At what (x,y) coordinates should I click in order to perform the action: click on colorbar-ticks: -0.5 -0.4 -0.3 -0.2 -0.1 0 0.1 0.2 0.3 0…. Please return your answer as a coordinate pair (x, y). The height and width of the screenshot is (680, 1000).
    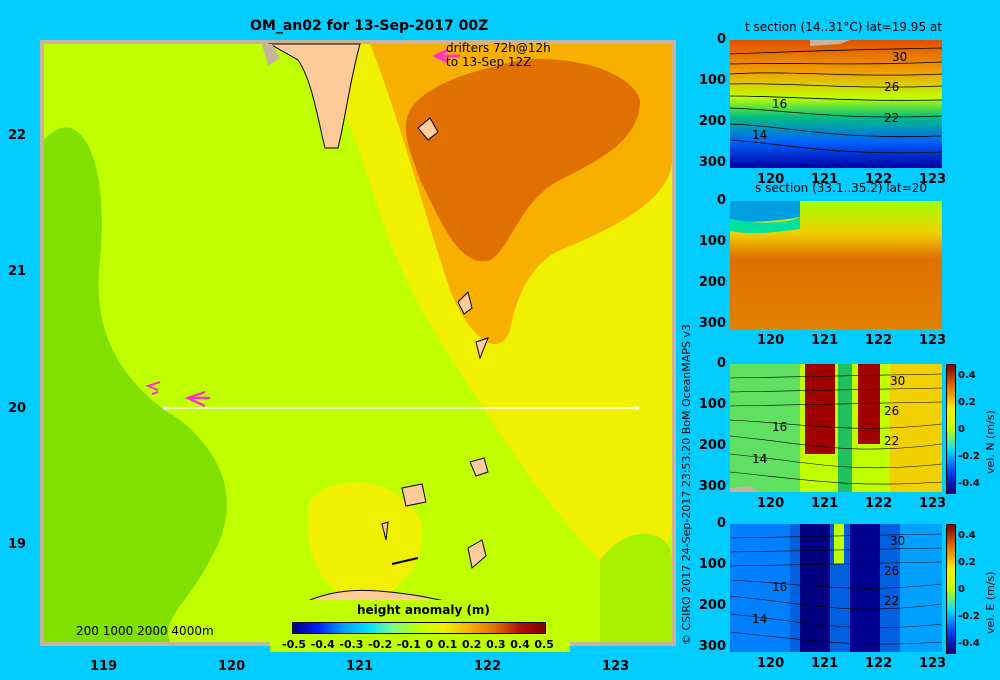
    Looking at the image, I should click on (418, 644).